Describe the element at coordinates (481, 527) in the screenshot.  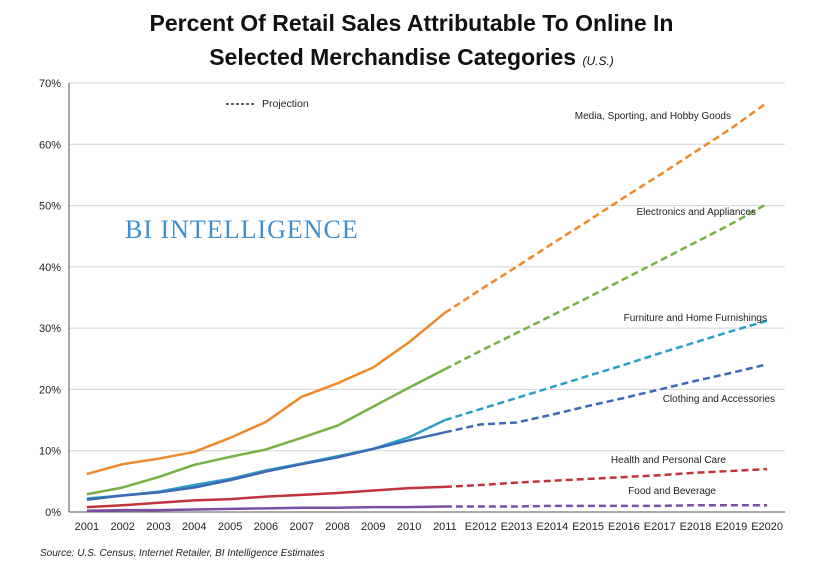
I see `x-tick-label: E2012` at that location.